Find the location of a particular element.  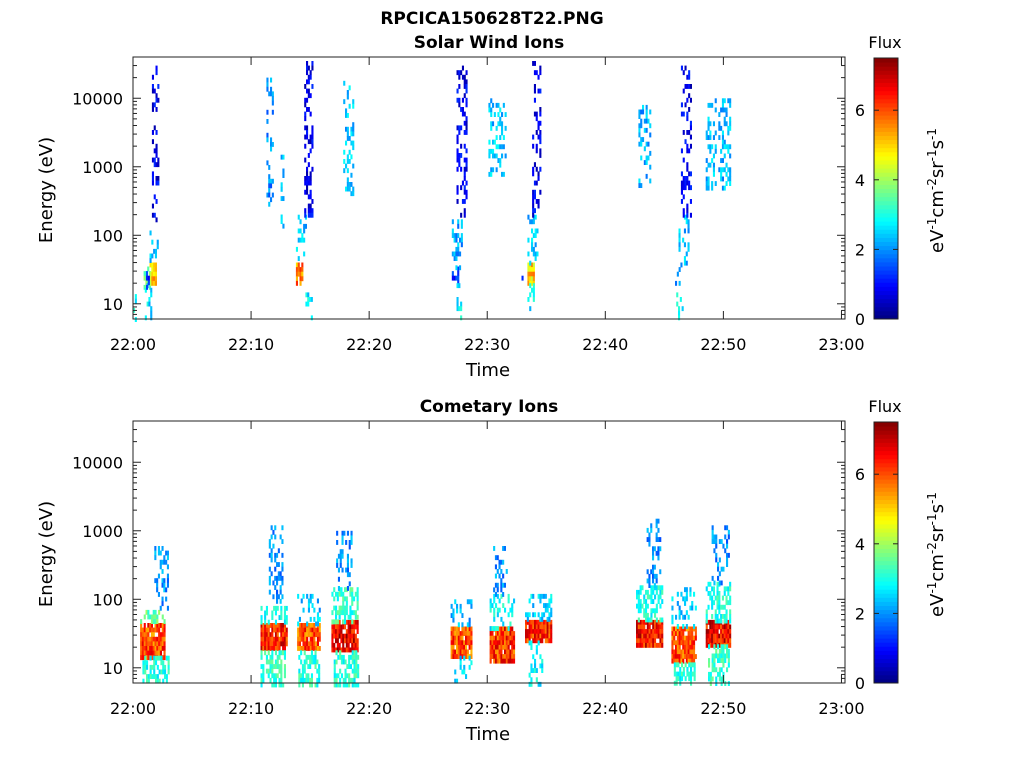

x-tick-label: 22:30 is located at coordinates (487, 344).